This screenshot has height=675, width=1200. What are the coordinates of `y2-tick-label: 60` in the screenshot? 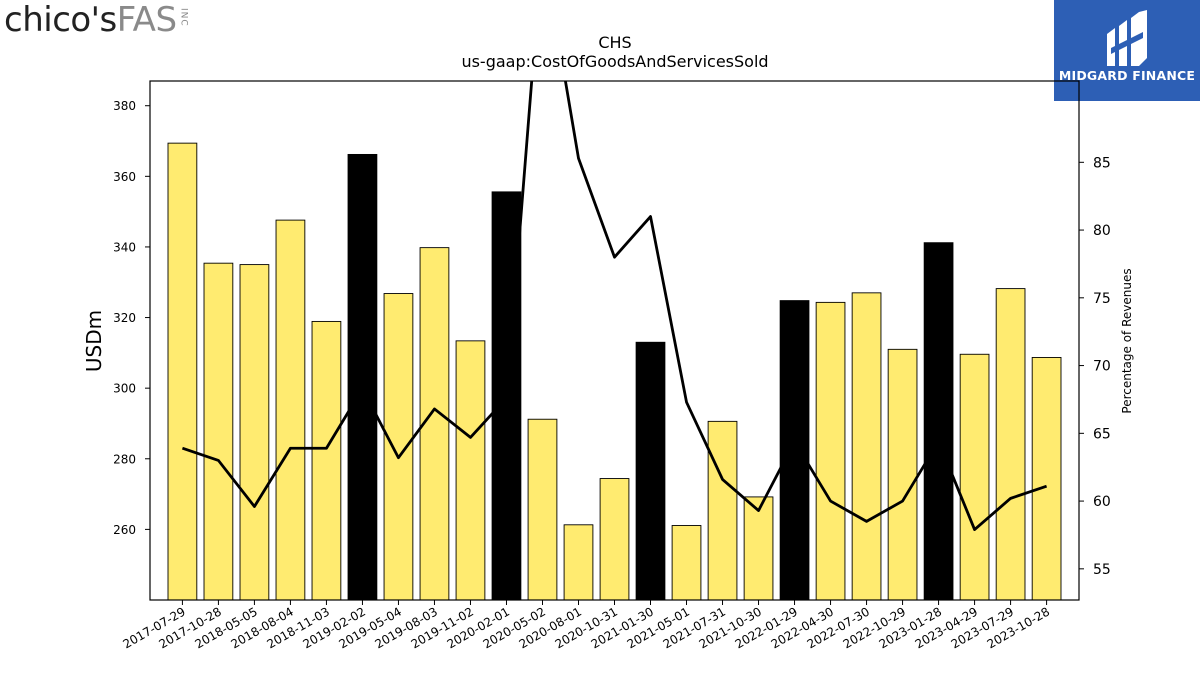 It's located at (1102, 502).